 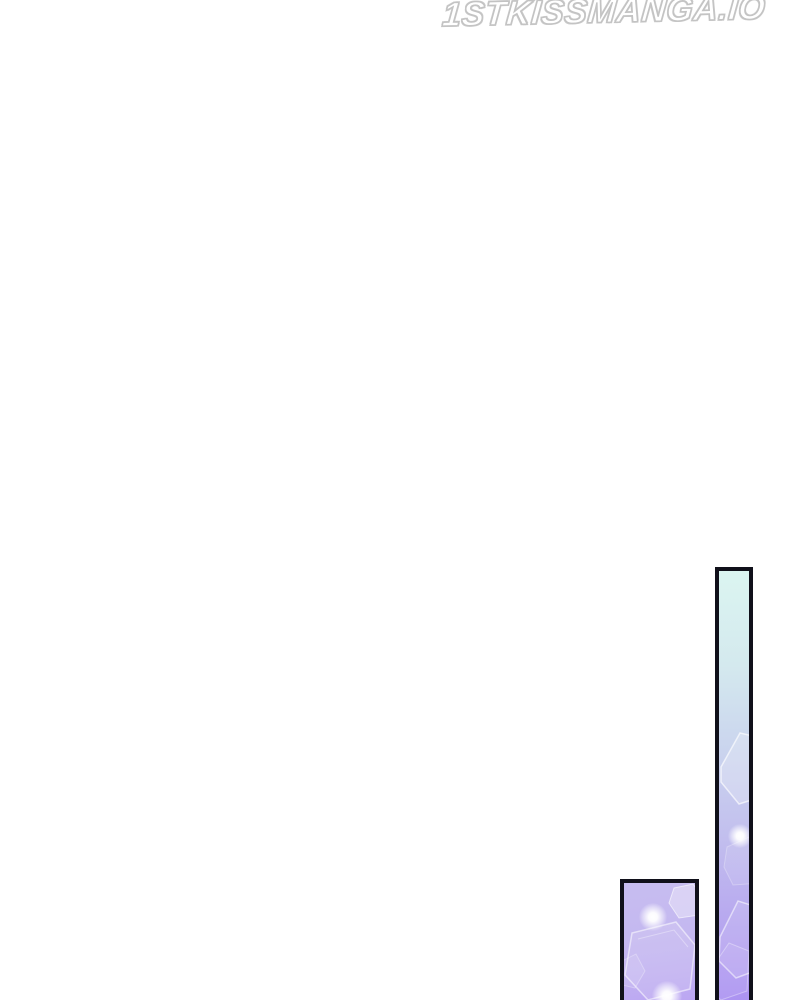 What do you see at coordinates (603, 17) in the screenshot?
I see `site-watermark: 1STKISSMANGA.IO` at bounding box center [603, 17].